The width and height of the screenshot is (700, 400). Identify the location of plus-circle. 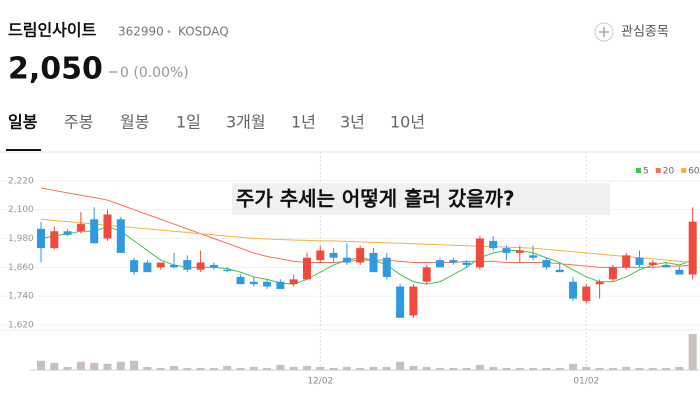
(604, 32).